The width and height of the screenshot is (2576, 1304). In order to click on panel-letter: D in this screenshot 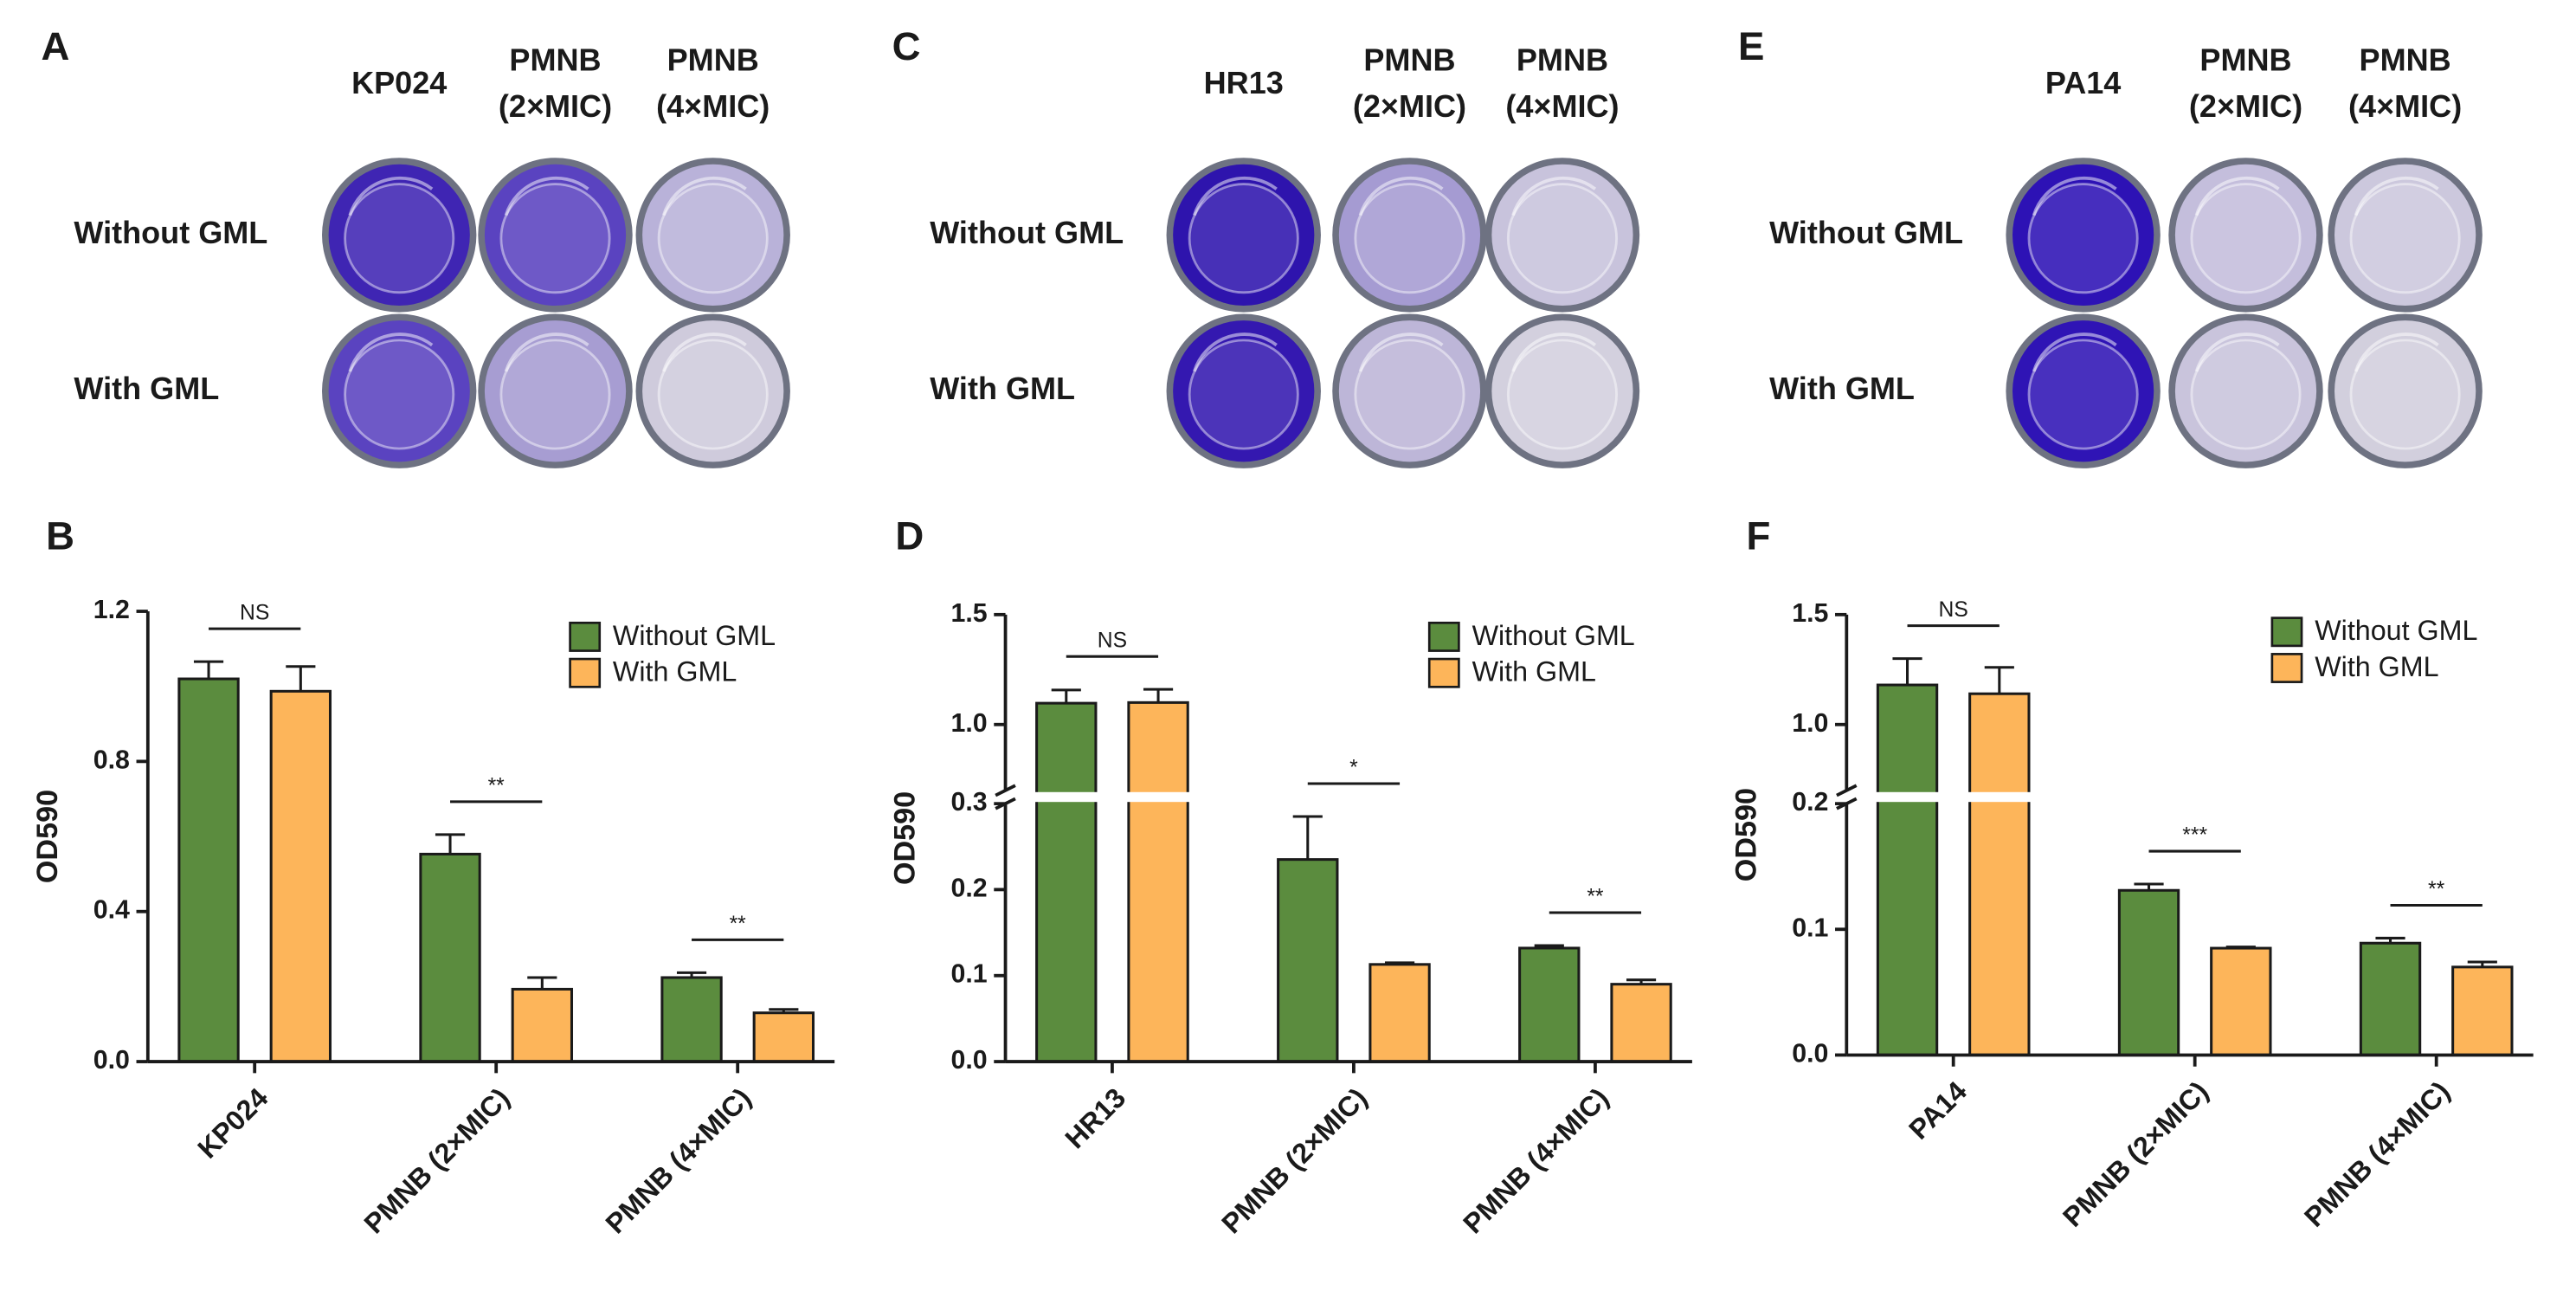, I will do `click(909, 536)`.